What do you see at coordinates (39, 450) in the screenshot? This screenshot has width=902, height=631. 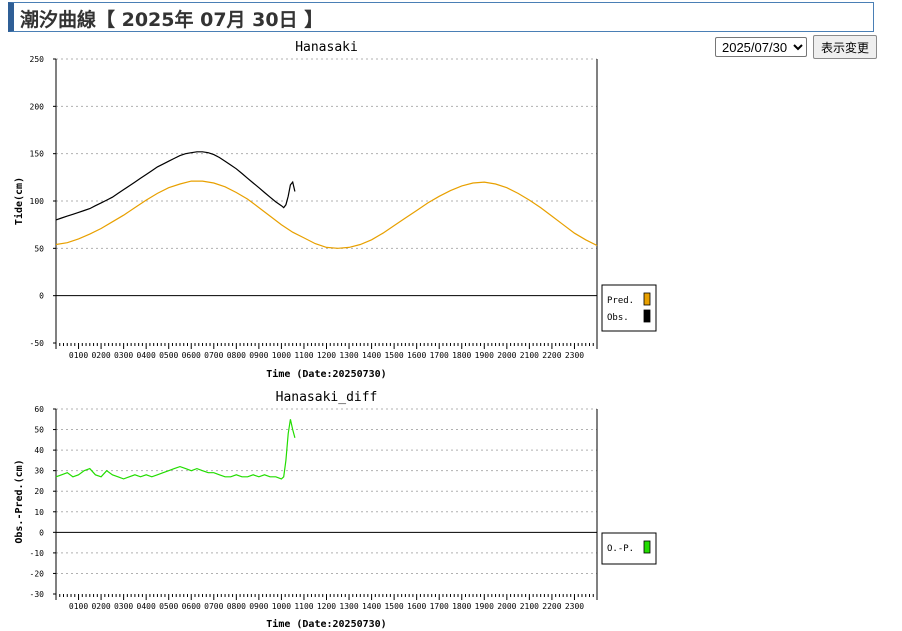 I see `y-tick-label: 40` at bounding box center [39, 450].